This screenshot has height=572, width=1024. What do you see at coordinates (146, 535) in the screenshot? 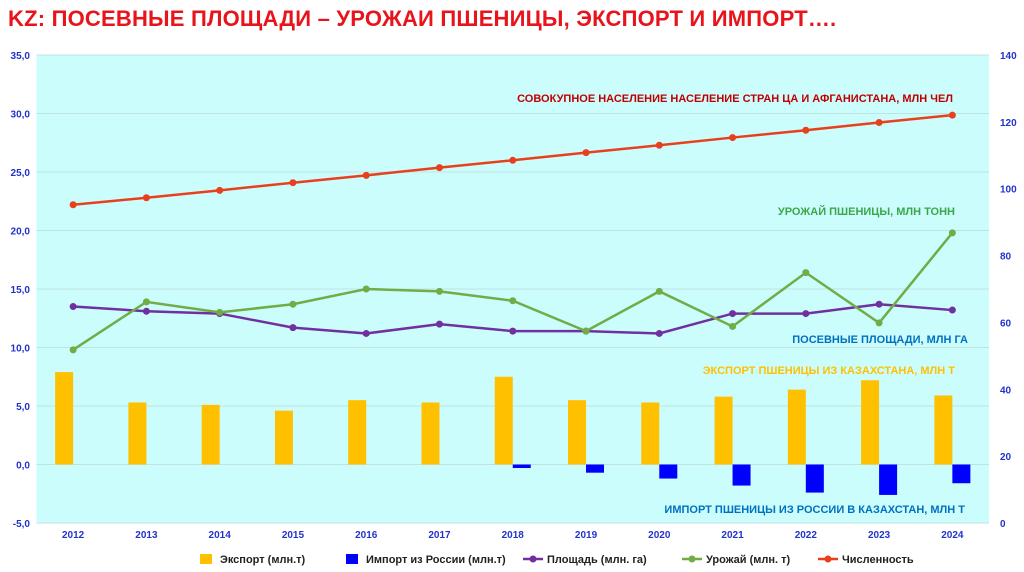
I see `x-tick-label: 2013` at bounding box center [146, 535].